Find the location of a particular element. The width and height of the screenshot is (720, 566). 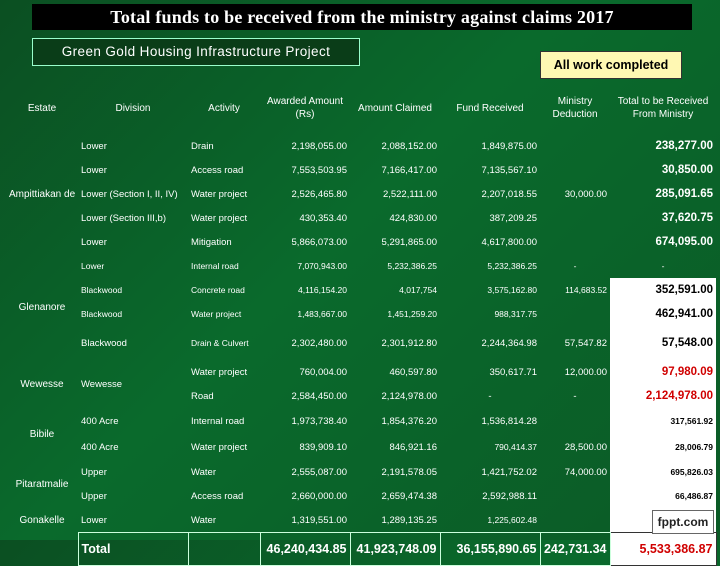

received-cell: 3,575,162.80 is located at coordinates (512, 290).